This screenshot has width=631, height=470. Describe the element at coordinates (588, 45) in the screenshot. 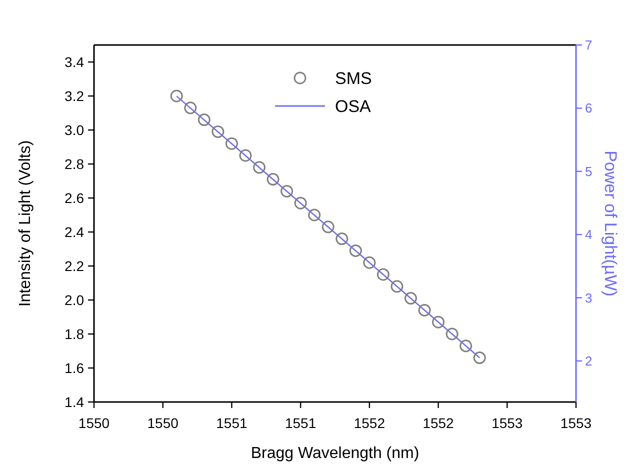

I see `y2-tick-label: 7` at that location.